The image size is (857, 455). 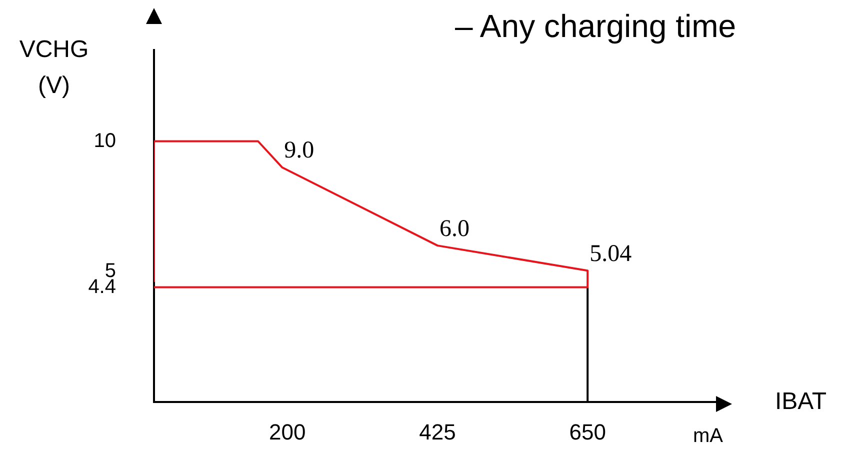 What do you see at coordinates (455, 229) in the screenshot?
I see `data-label: 6.0` at bounding box center [455, 229].